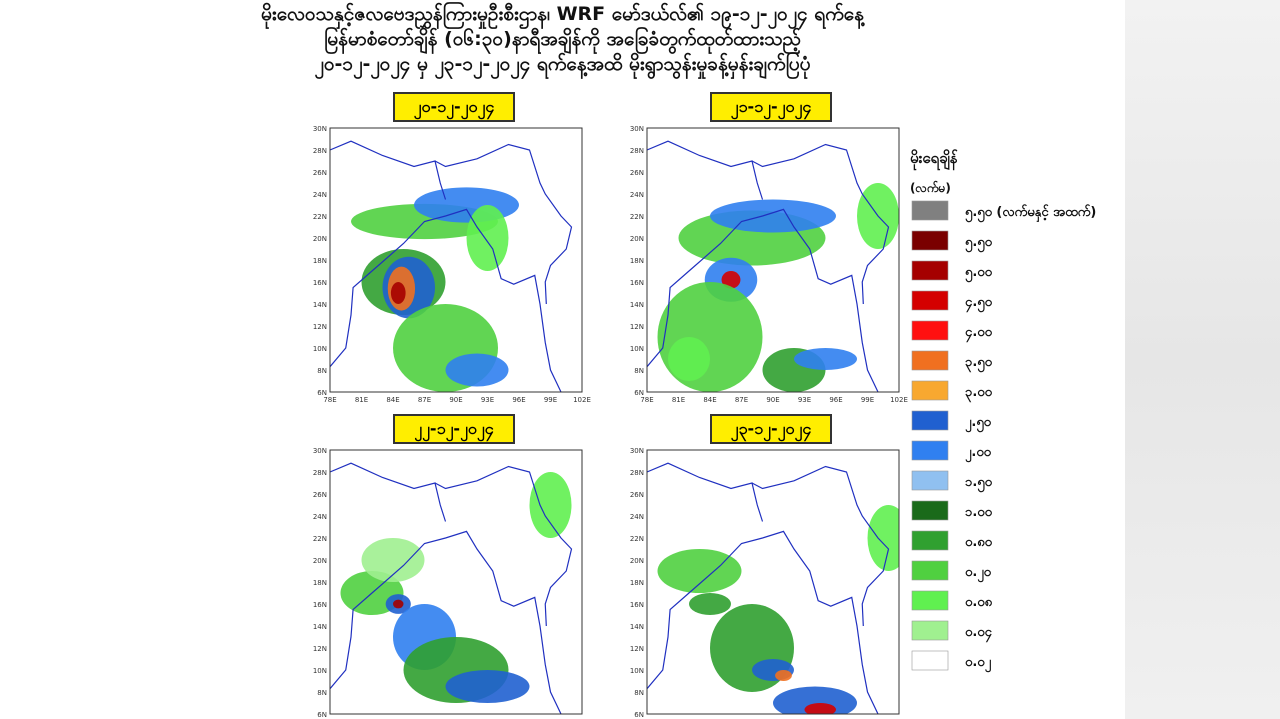  Describe the element at coordinates (867, 400) in the screenshot. I see `lon-label: 99E` at that location.